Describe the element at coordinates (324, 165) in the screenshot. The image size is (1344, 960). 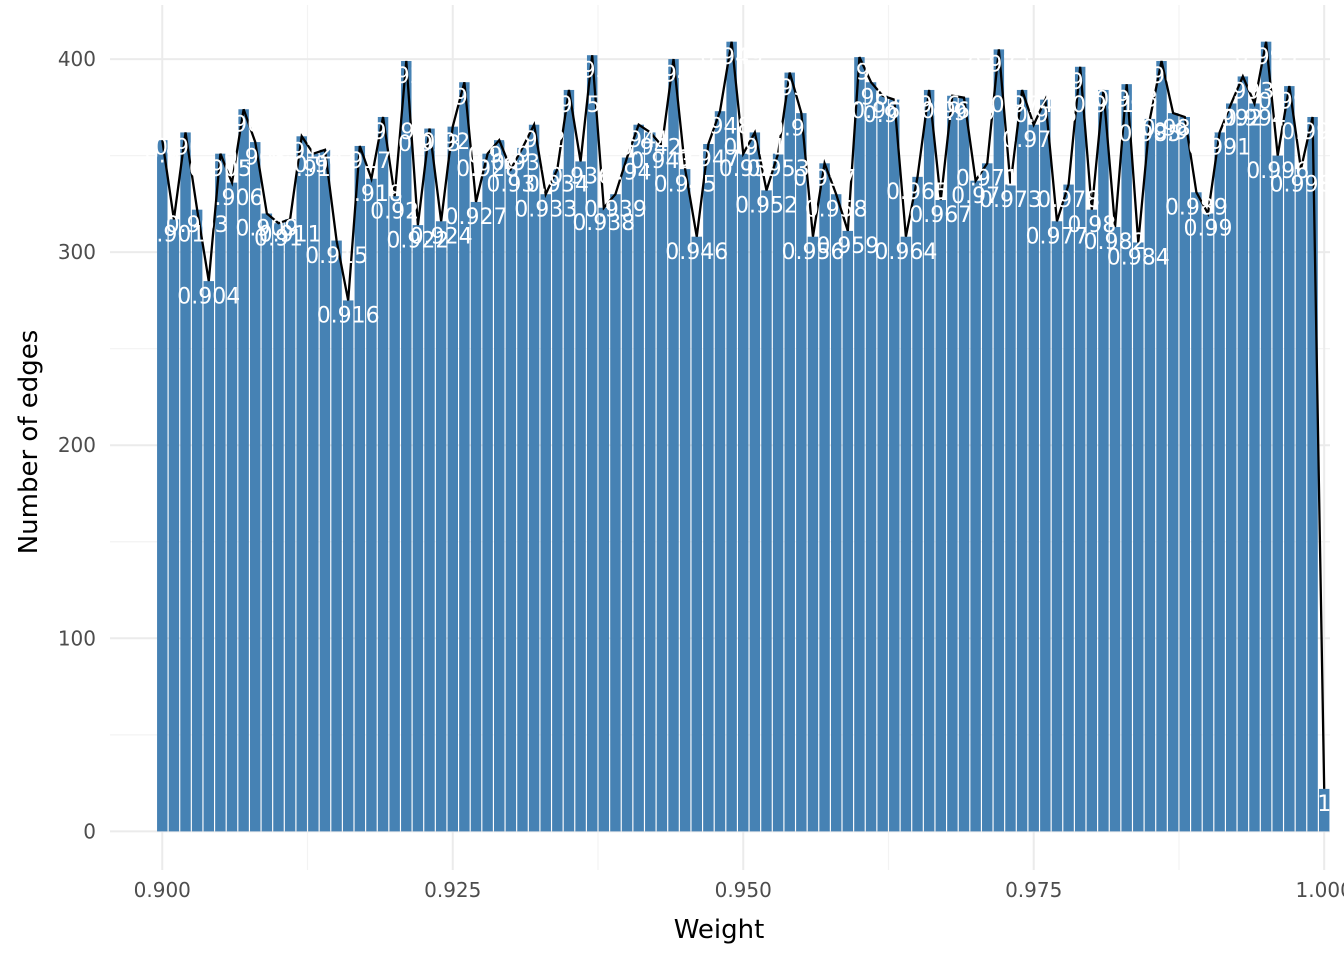
I see `bar-label: 0.914` at that location.